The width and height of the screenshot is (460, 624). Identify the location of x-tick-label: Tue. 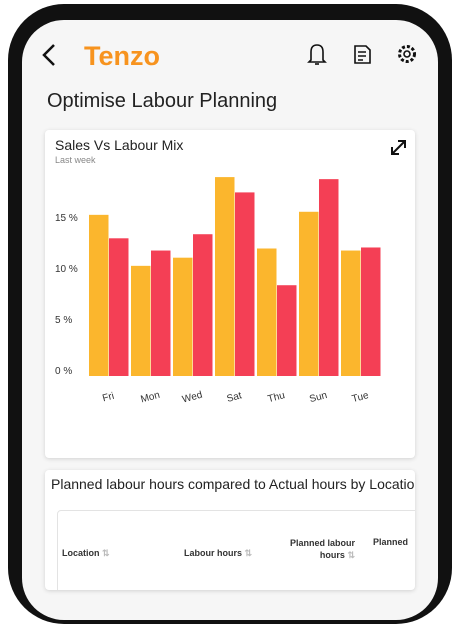
(361, 397).